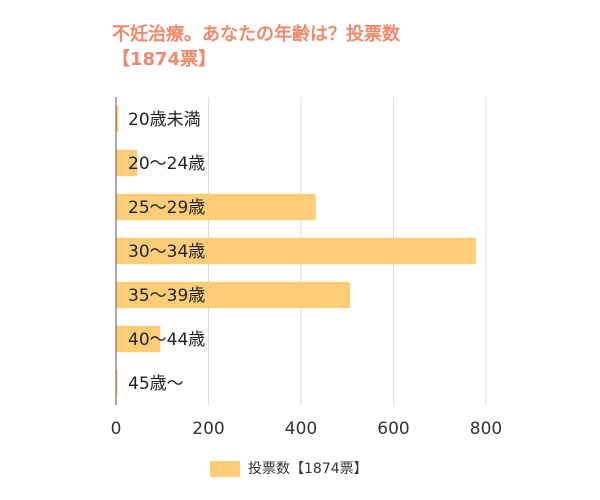 The image size is (600, 500). Describe the element at coordinates (116, 429) in the screenshot. I see `x-tick-label: 0` at that location.